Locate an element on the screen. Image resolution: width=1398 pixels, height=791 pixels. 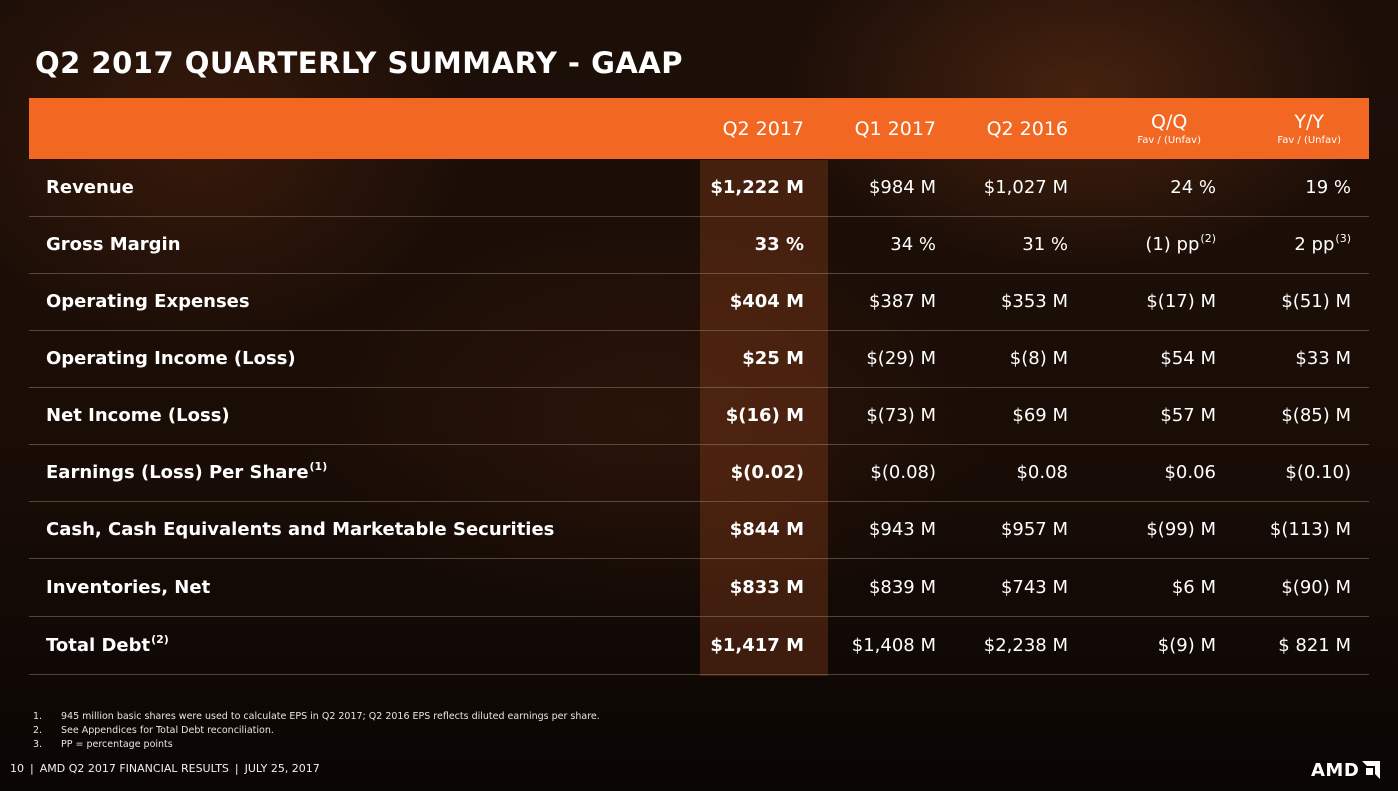
cell-q-q: $57 M is located at coordinates (1188, 415).